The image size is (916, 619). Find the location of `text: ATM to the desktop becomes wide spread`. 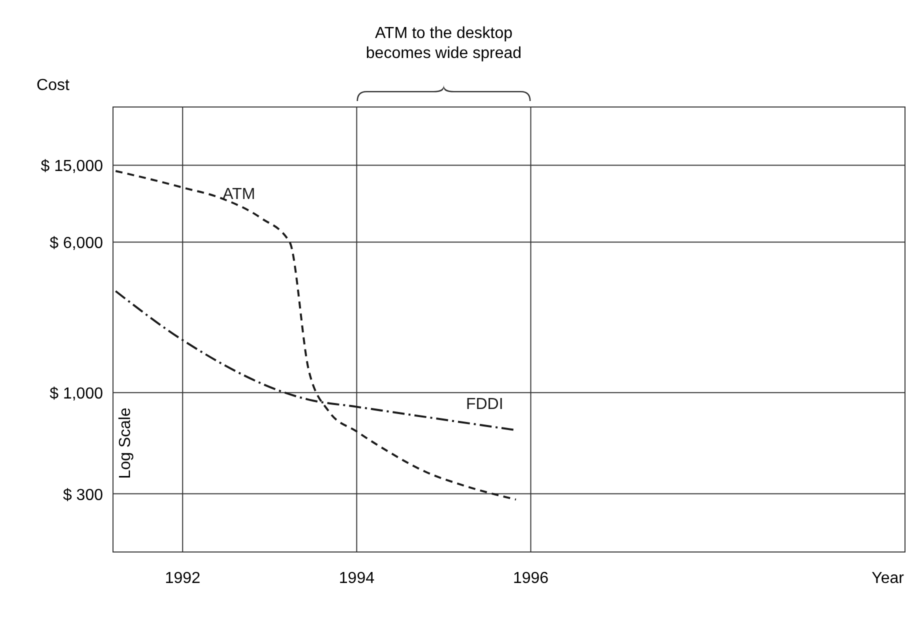

text: ATM to the desktop becomes wide spread is located at coordinates (444, 43).